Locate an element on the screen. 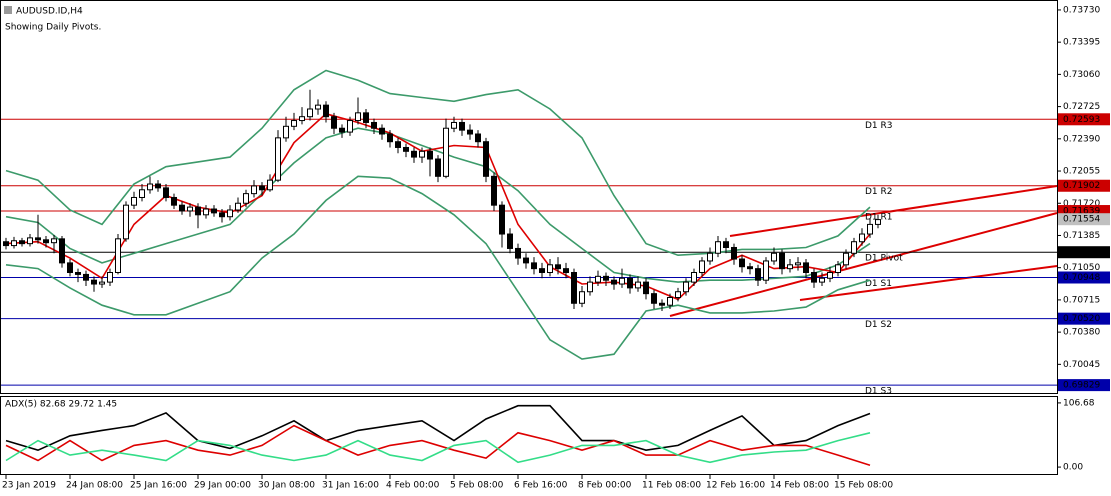  last-price-label: 0.71554 is located at coordinates (1081, 220).